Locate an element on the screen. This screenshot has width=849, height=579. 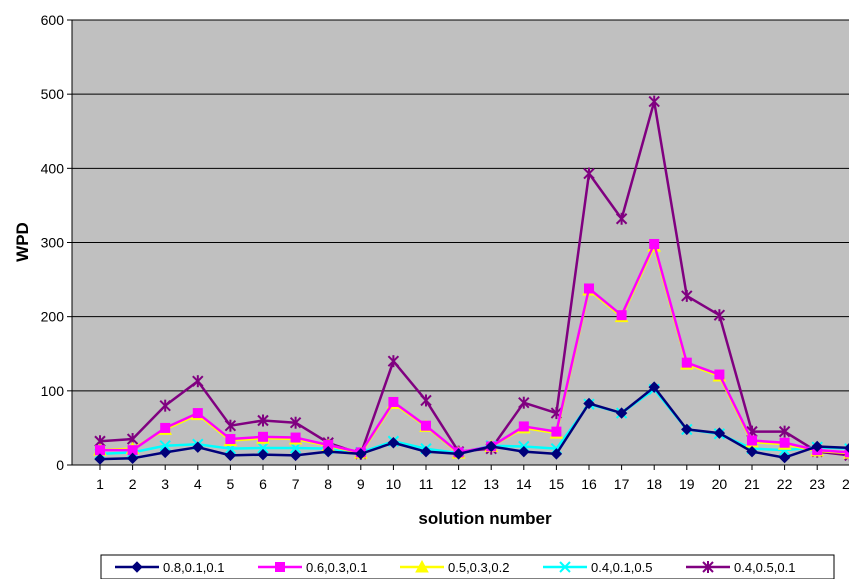
x-tick-label: 24 is located at coordinates (845, 484).